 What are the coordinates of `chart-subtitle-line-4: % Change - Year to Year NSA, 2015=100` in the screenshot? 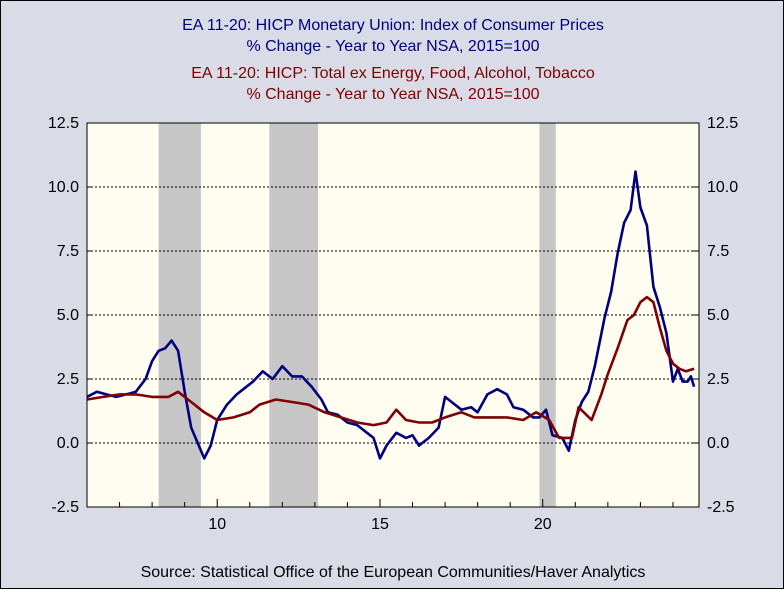 It's located at (393, 94).